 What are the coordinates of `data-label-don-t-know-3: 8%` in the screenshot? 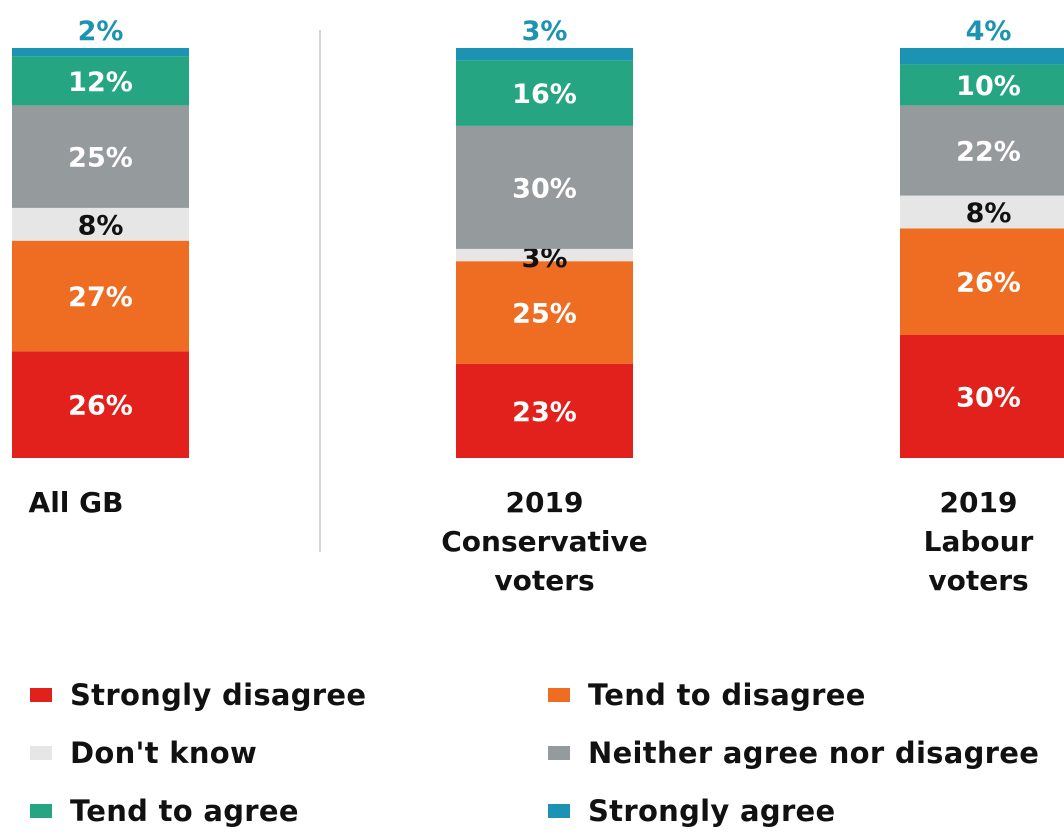 It's located at (989, 213).